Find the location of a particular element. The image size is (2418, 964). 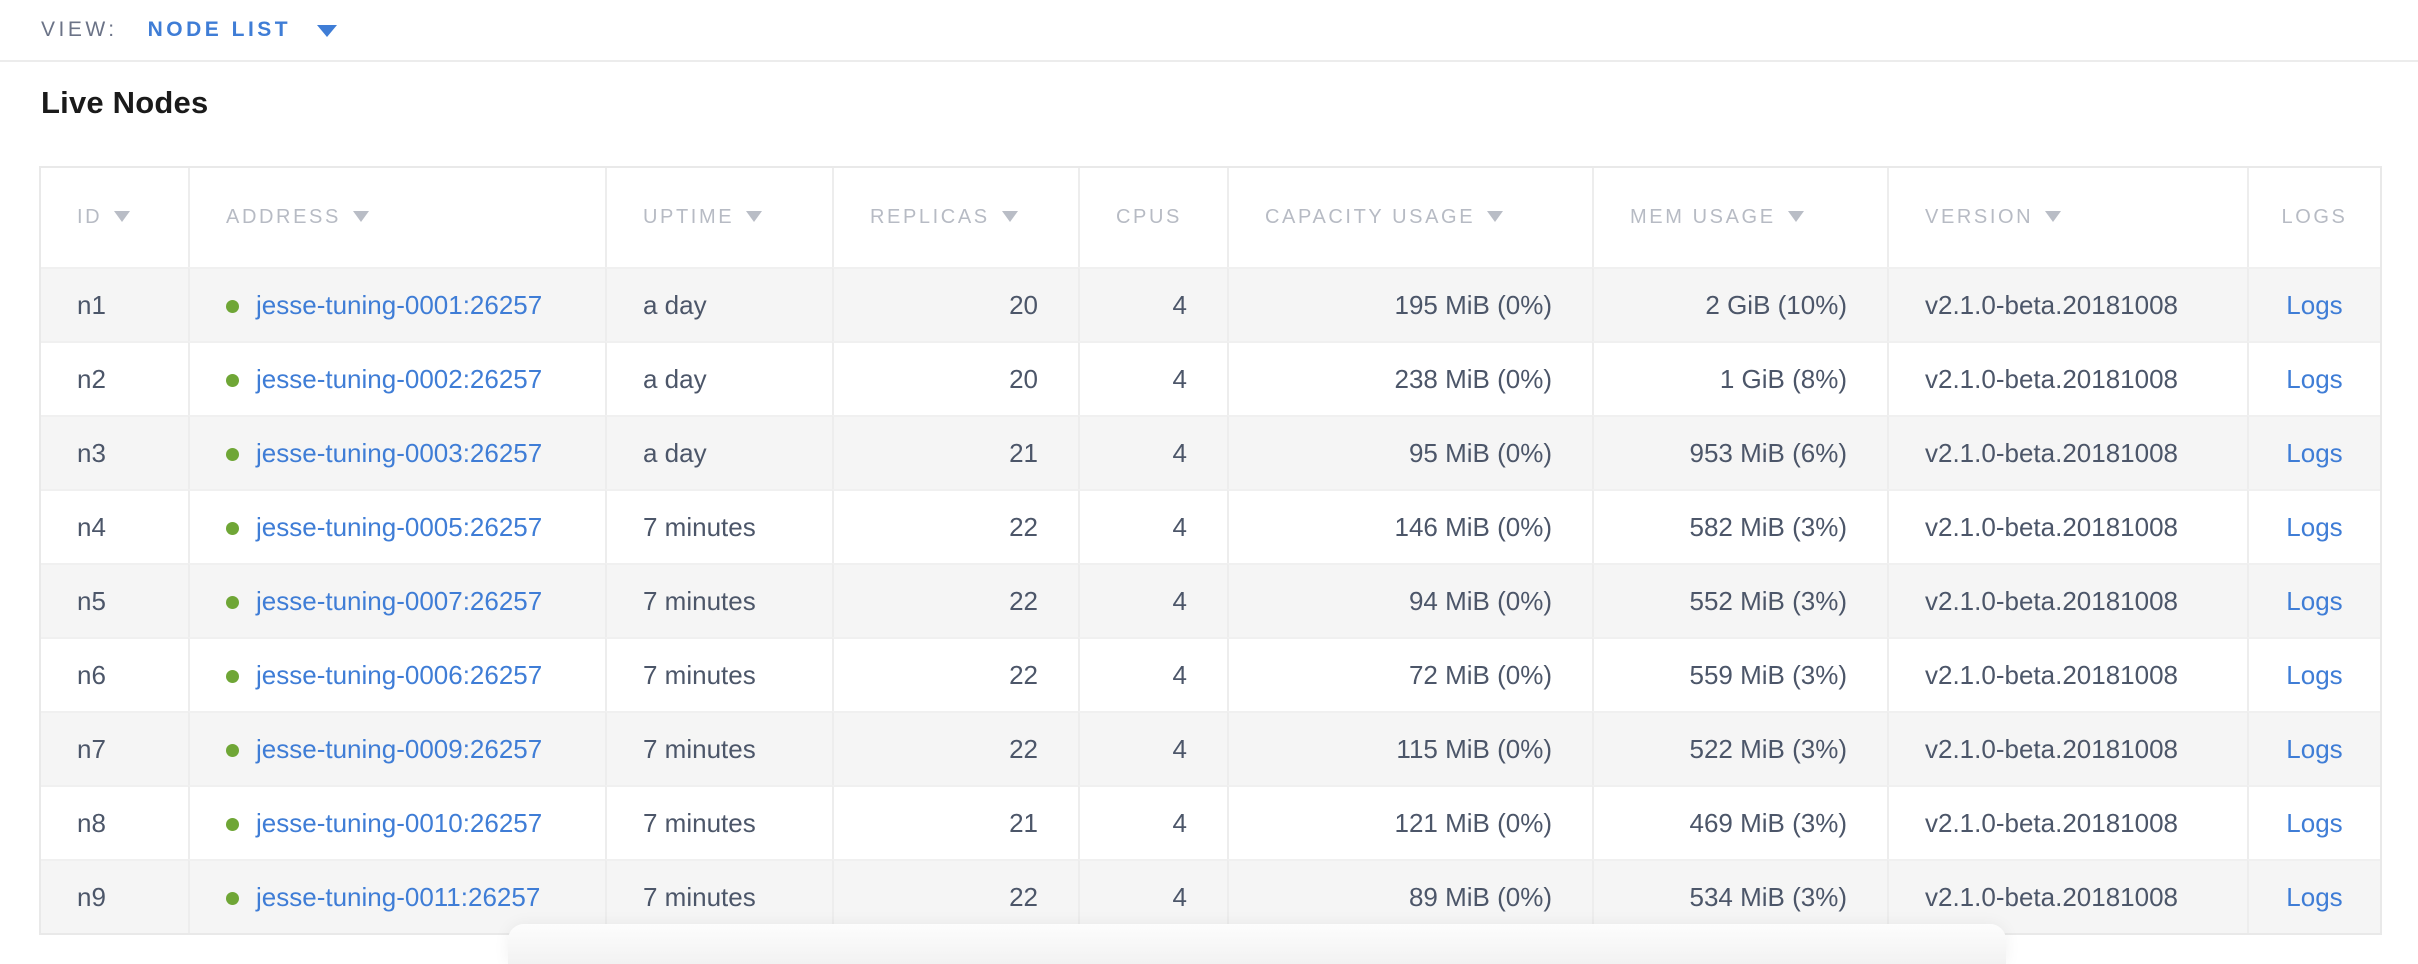

view-dropdown: NODE LIST is located at coordinates (243, 30).